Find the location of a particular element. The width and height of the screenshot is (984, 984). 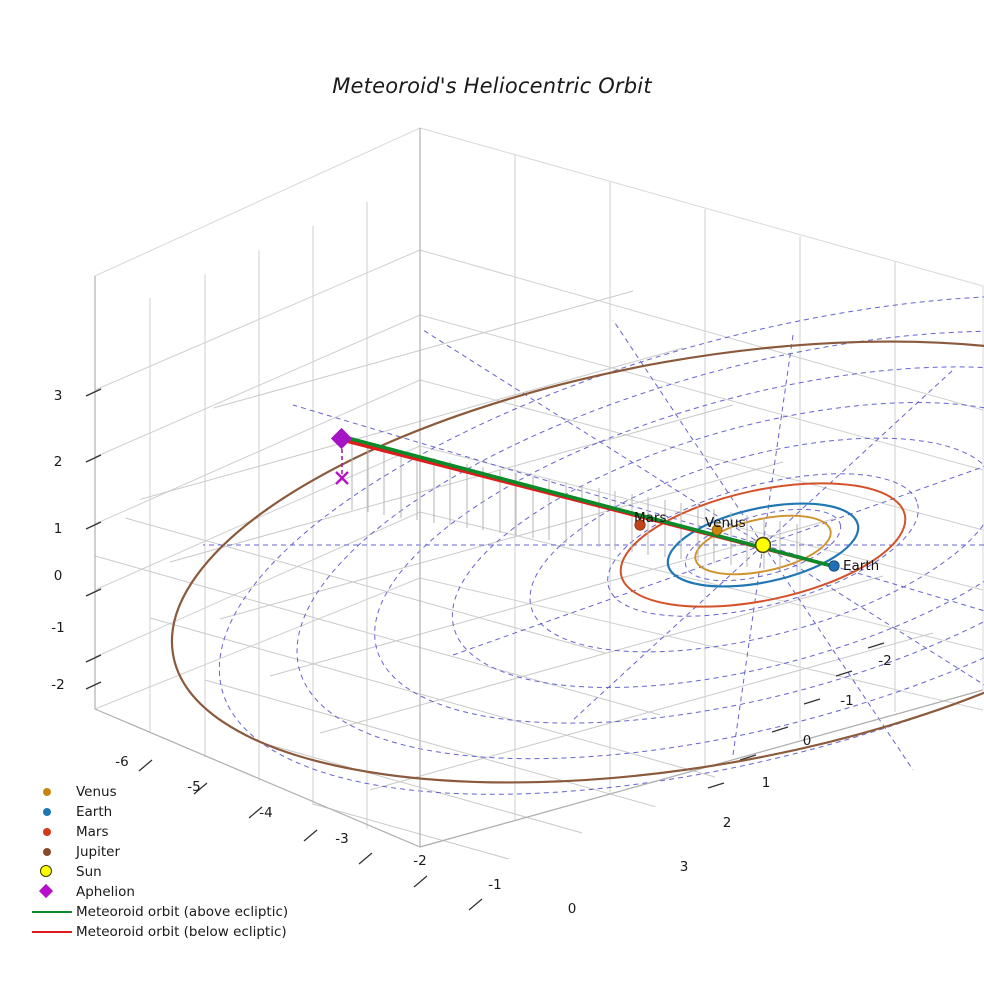

jupiter-legend-marker-icon is located at coordinates (53, 852).